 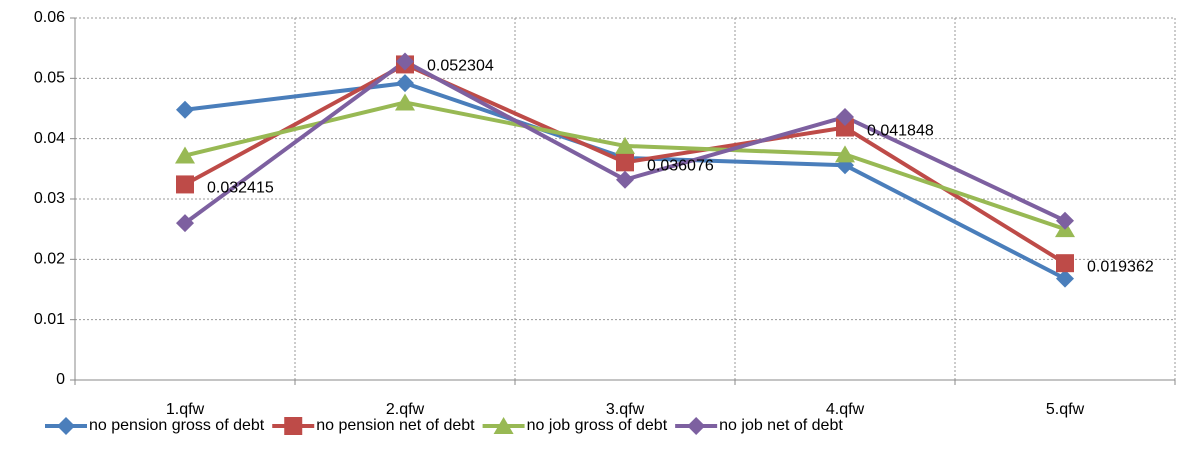 What do you see at coordinates (1065, 409) in the screenshot?
I see `x-tick-label: 5.qfw` at bounding box center [1065, 409].